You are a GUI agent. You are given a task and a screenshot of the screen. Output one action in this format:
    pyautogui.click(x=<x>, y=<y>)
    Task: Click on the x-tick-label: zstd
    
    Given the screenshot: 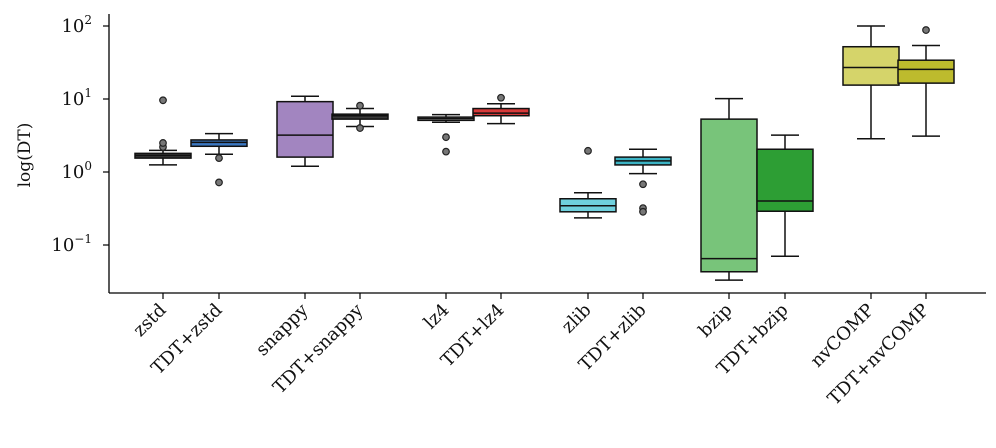 What is the action you would take?
    pyautogui.click(x=149, y=320)
    